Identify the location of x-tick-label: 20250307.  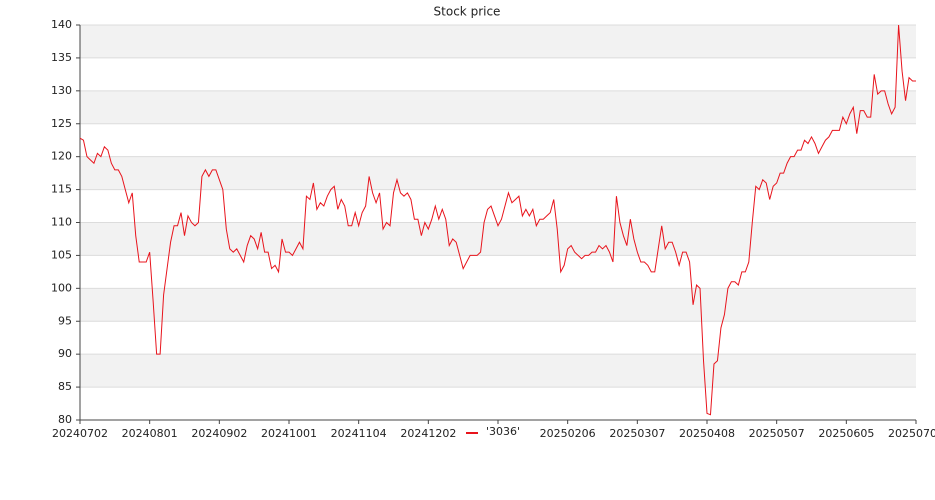
(637, 433).